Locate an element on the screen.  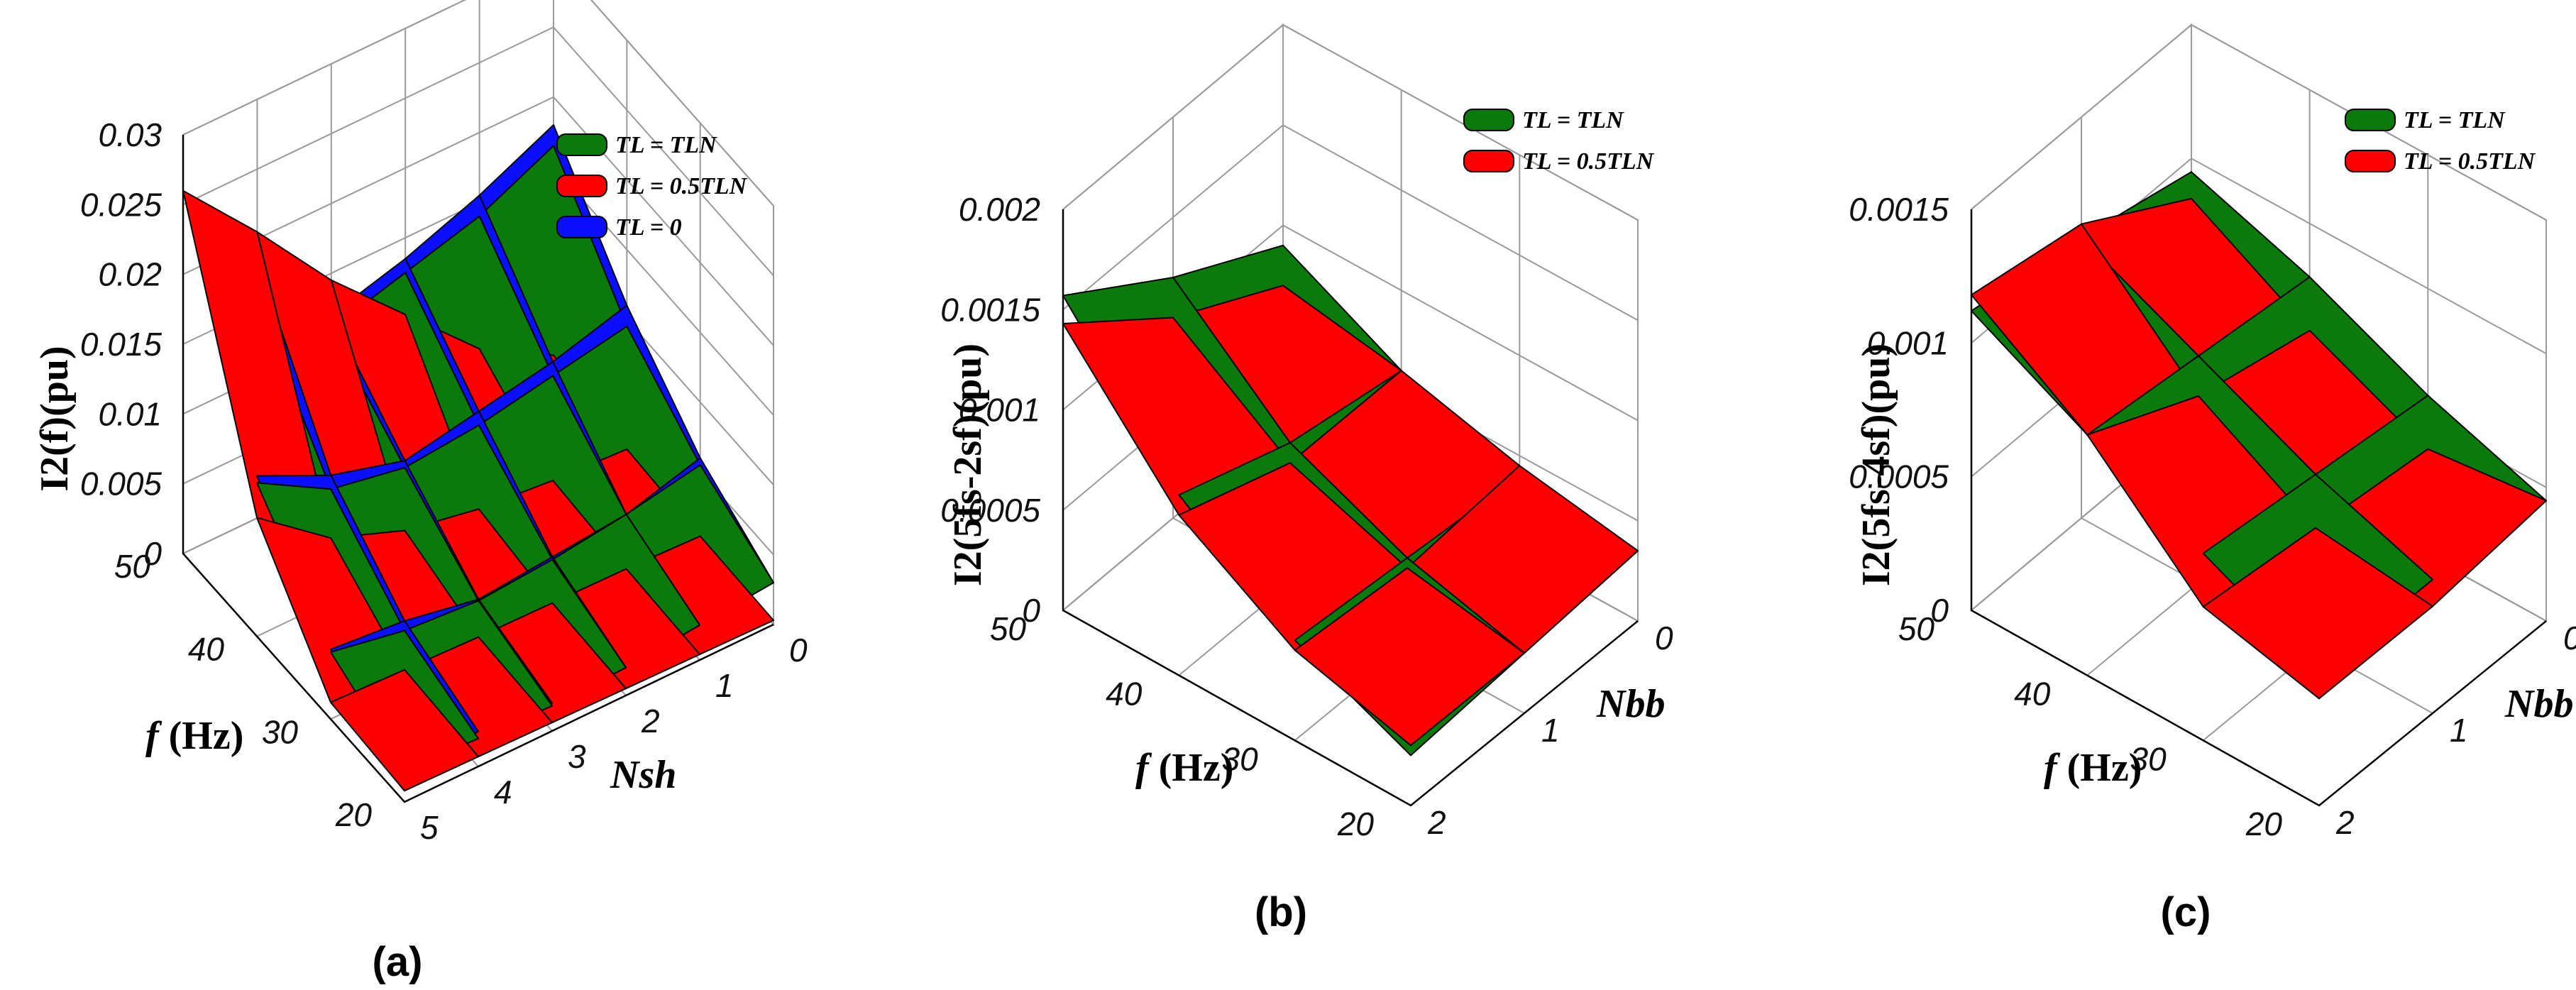
n-tick-label: 5 is located at coordinates (429, 827).